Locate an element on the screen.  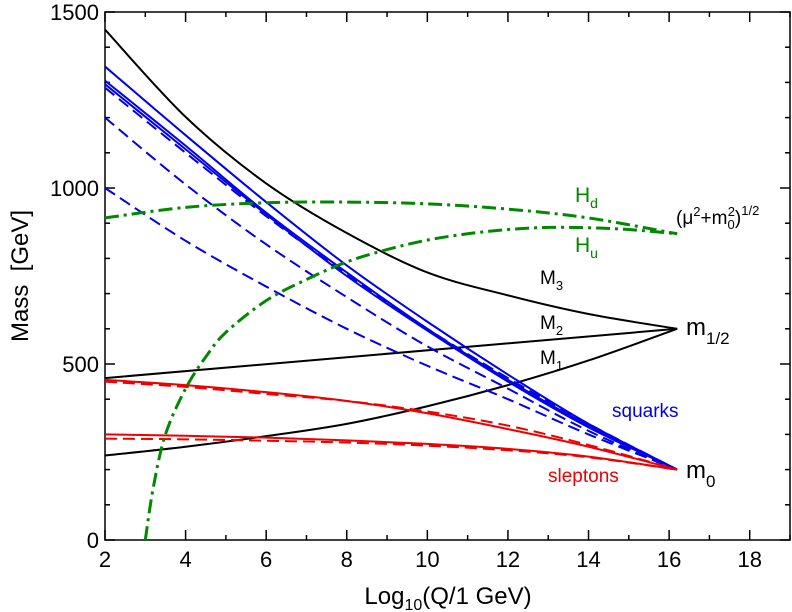
label-mu-close: ) is located at coordinates (738, 218).